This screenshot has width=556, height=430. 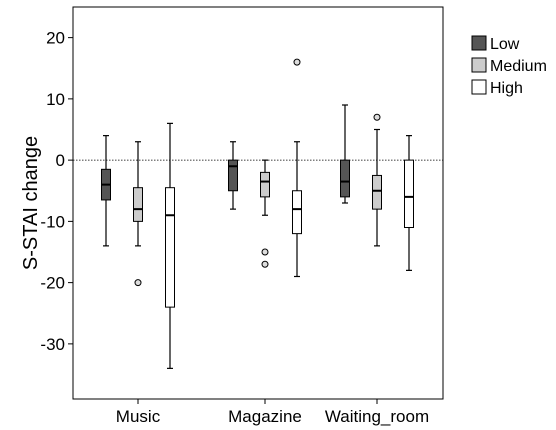 I want to click on y-axis-ticks: 20 10 0 -10 -20 -30, so click(x=56, y=191).